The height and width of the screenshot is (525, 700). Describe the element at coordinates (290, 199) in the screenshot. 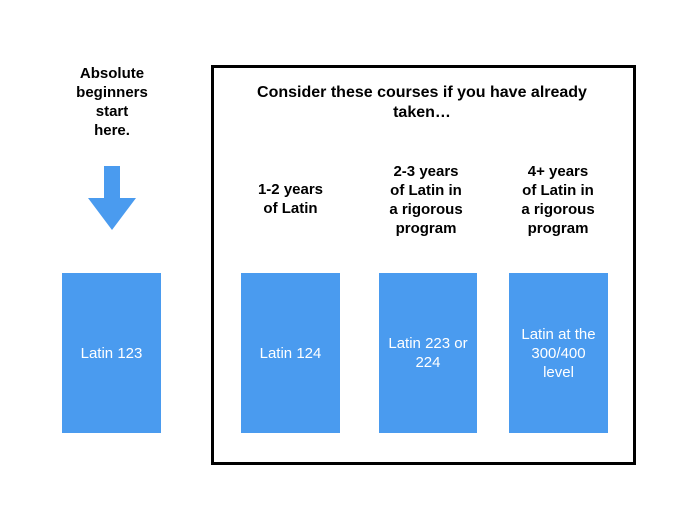

I see `level-label-1-2-years: 1-2 years of Latin` at that location.